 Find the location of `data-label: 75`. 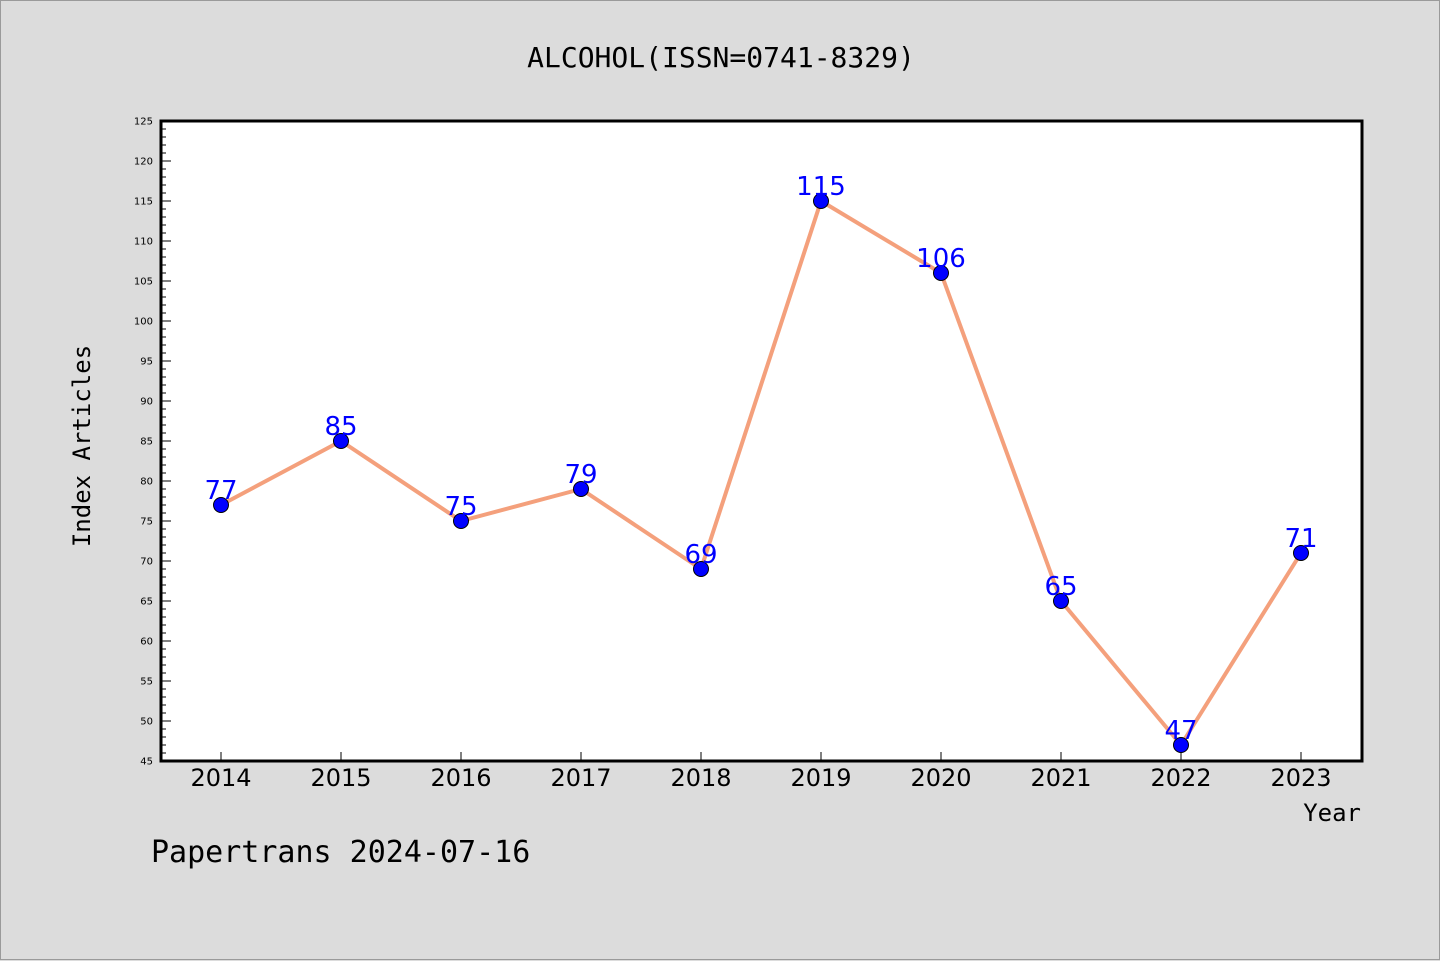

data-label: 75 is located at coordinates (460, 507).